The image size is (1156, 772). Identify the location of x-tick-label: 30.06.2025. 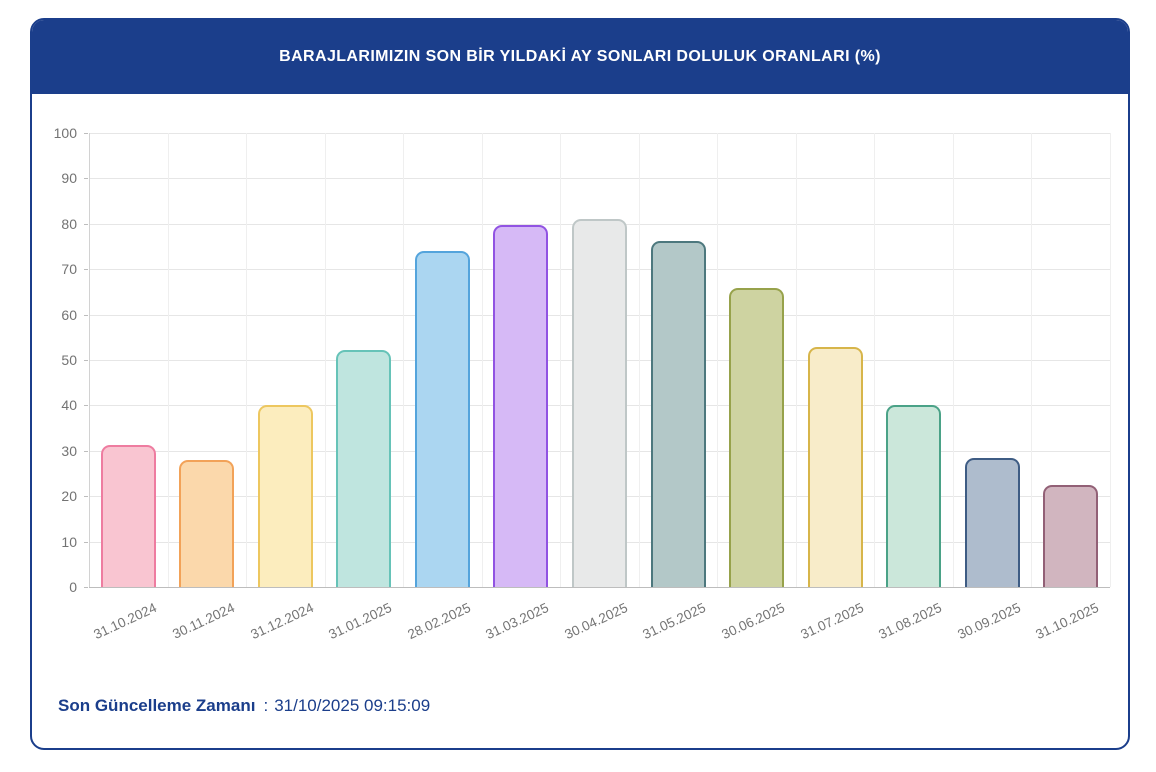
(753, 621).